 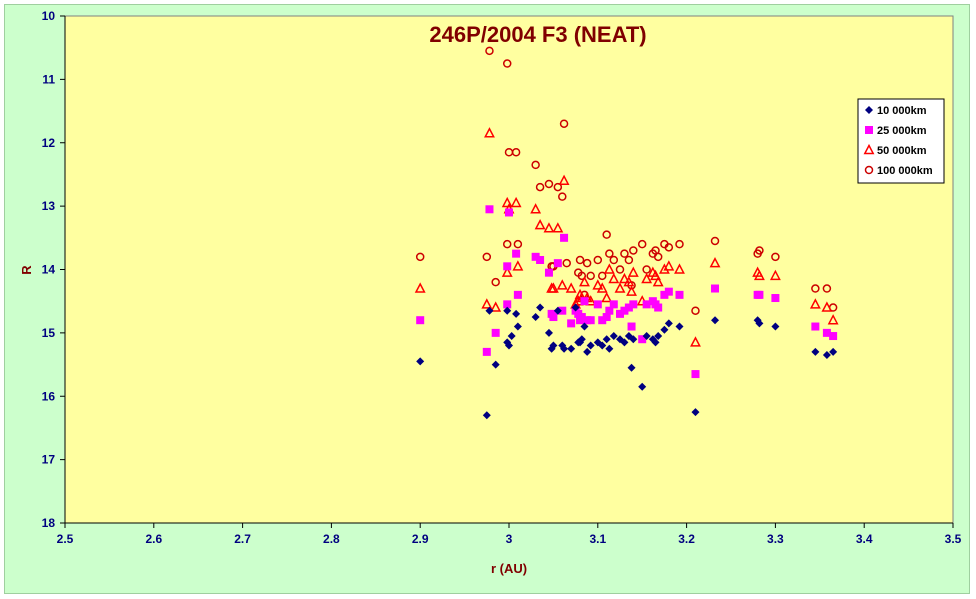 What do you see at coordinates (509, 534) in the screenshot?
I see `x-axis: 2.5 2.6 2.7 2.8 2.9 3 3.1 3.2 3.3 3.4 3.5` at bounding box center [509, 534].